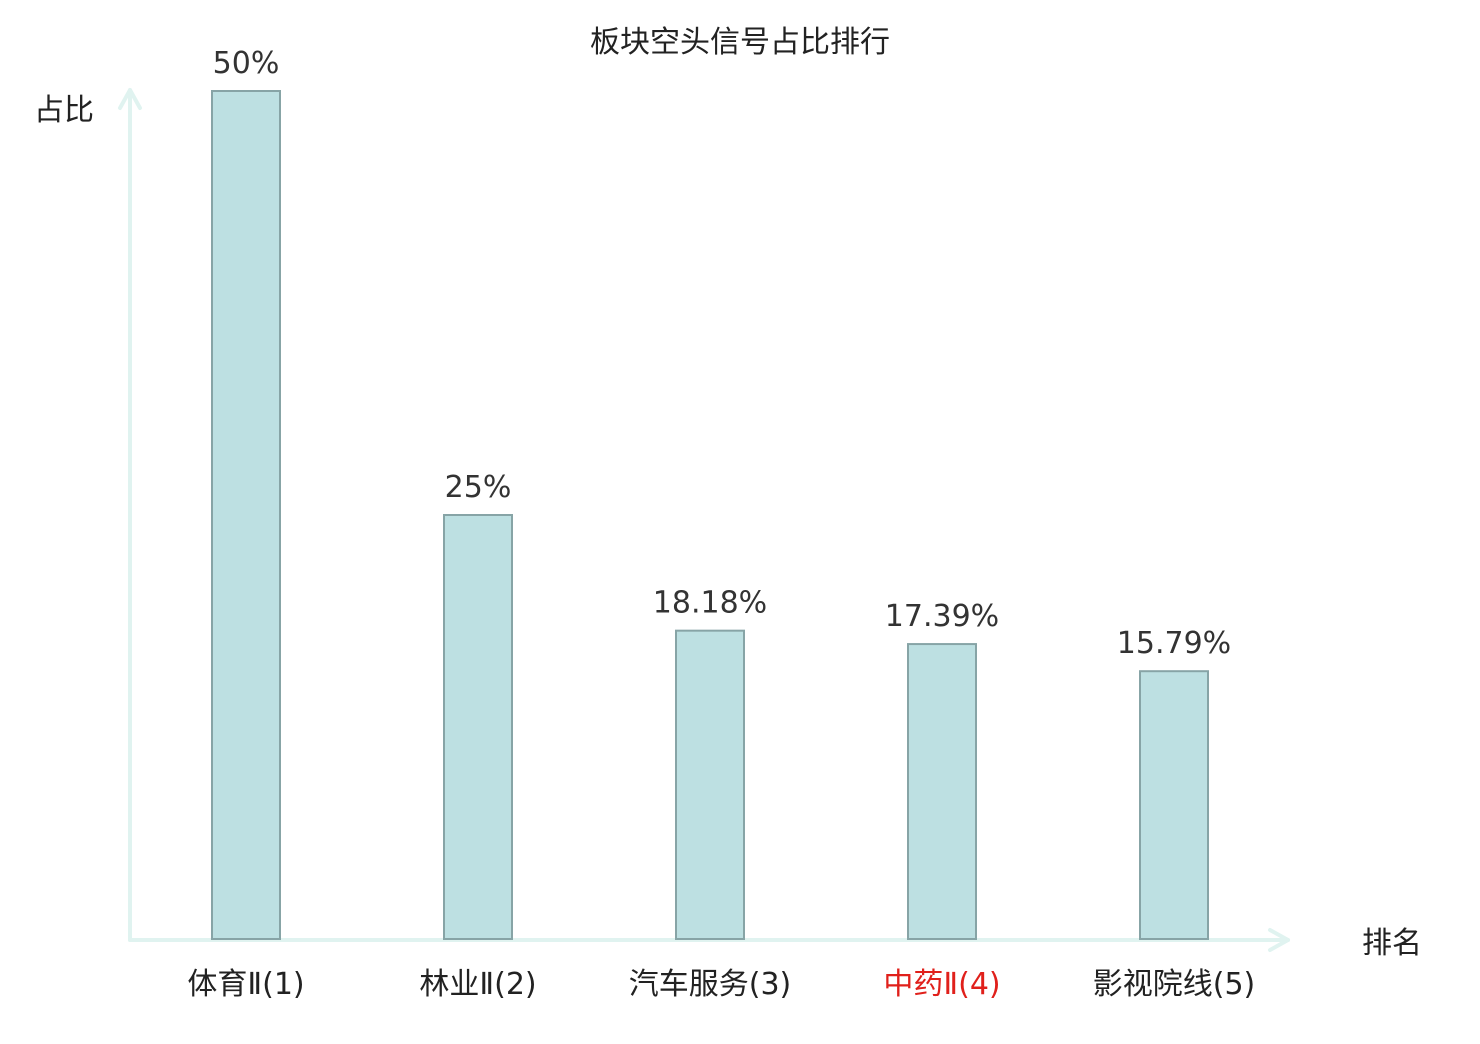 The image size is (1480, 1044). Describe the element at coordinates (1174, 643) in the screenshot. I see `bar-value-label: 15.79%` at that location.